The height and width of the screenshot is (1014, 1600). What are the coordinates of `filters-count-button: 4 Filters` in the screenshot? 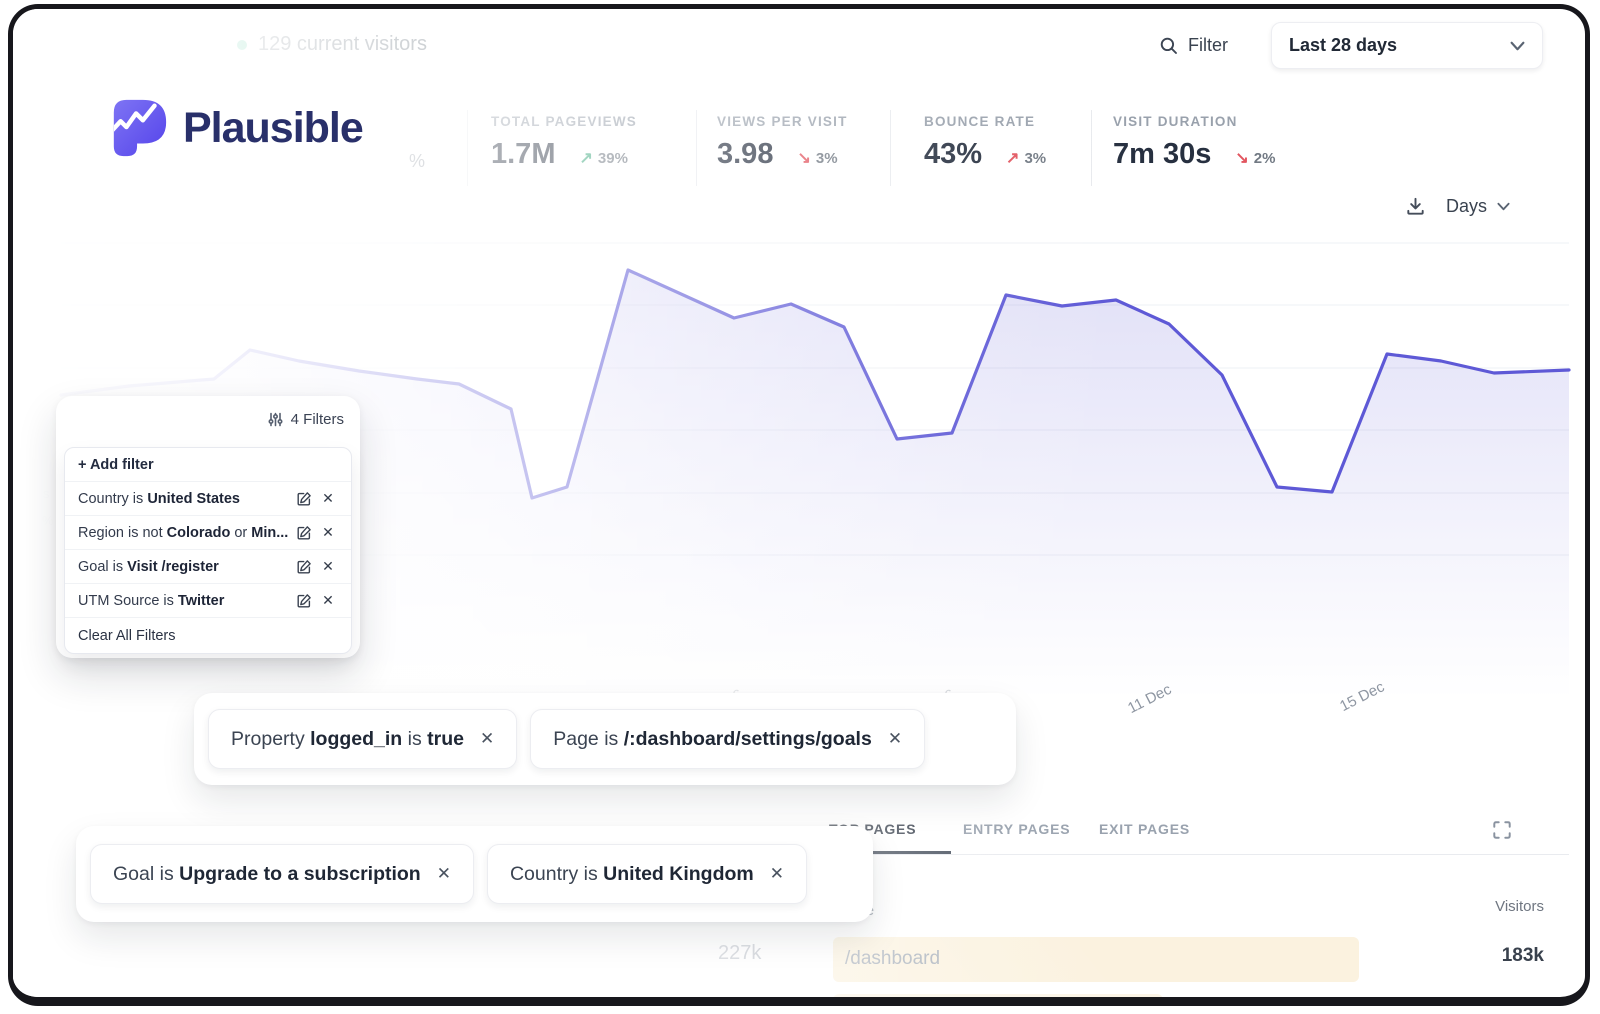 It's located at (306, 419).